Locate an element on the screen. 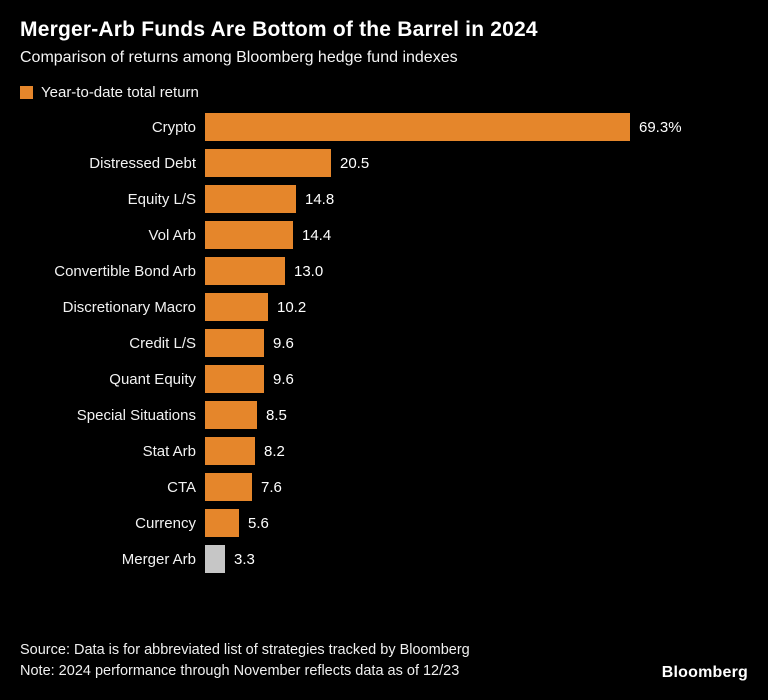 This screenshot has height=700, width=768. legend: Year-to-date total return is located at coordinates (384, 92).